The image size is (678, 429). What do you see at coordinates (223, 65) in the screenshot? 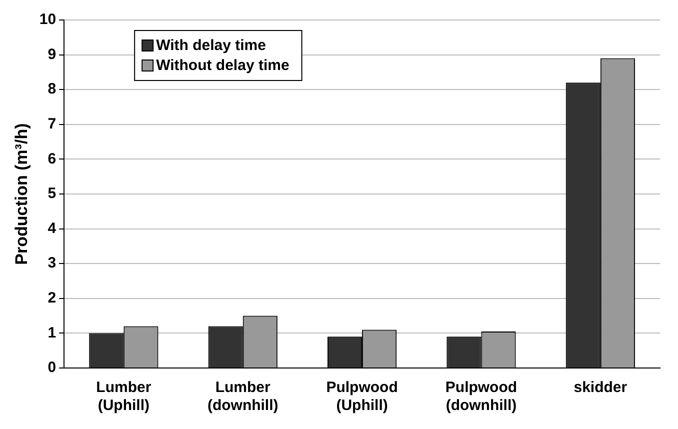
I see `legend-label: Without delay time` at bounding box center [223, 65].